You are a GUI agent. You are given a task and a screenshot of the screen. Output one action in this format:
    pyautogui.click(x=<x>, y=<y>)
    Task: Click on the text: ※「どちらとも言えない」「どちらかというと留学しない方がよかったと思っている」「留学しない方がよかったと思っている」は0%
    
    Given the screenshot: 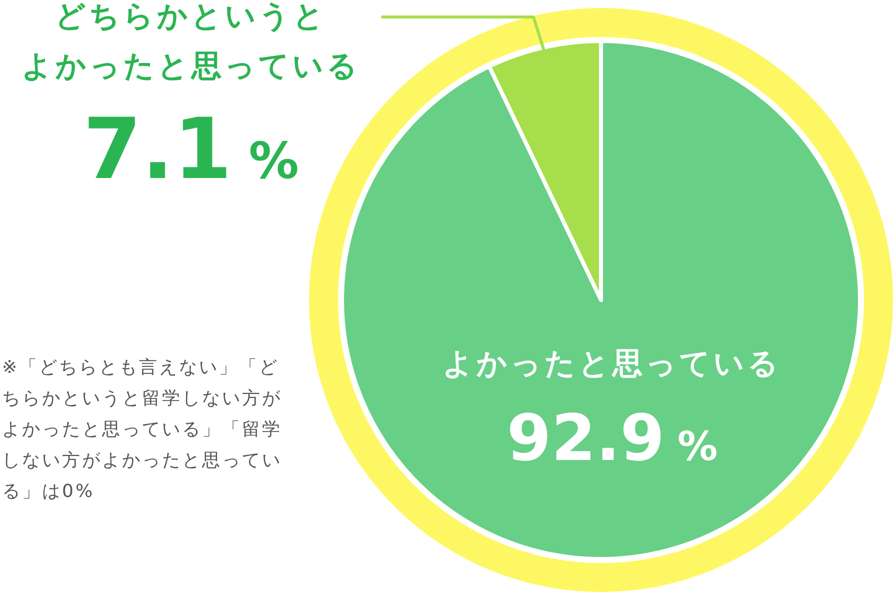 What is the action you would take?
    pyautogui.click(x=142, y=430)
    